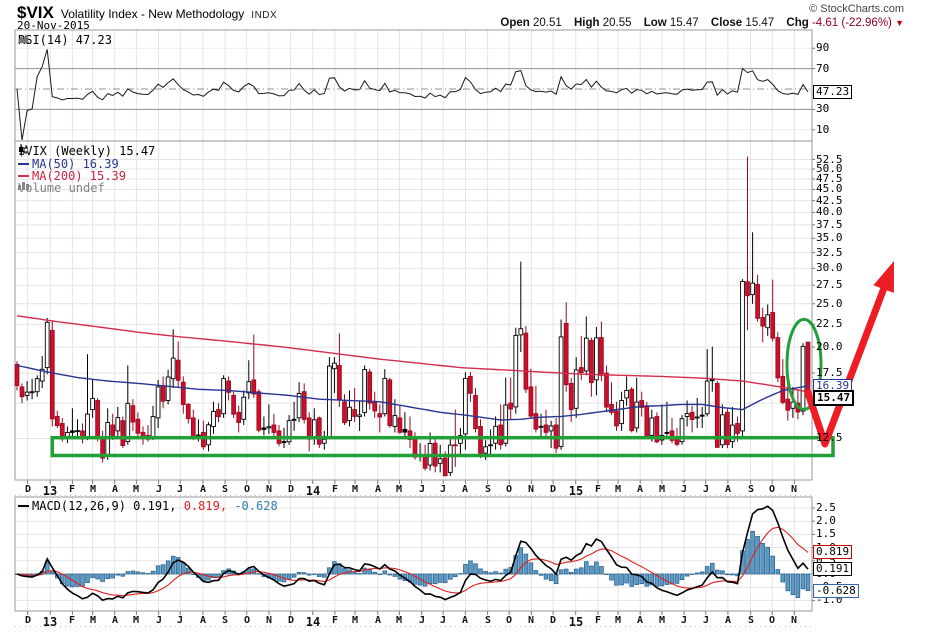 The image size is (936, 633). Describe the element at coordinates (87, 151) in the screenshot. I see `symbol-legend-label: $VIX (Weekly) 15.47` at that location.